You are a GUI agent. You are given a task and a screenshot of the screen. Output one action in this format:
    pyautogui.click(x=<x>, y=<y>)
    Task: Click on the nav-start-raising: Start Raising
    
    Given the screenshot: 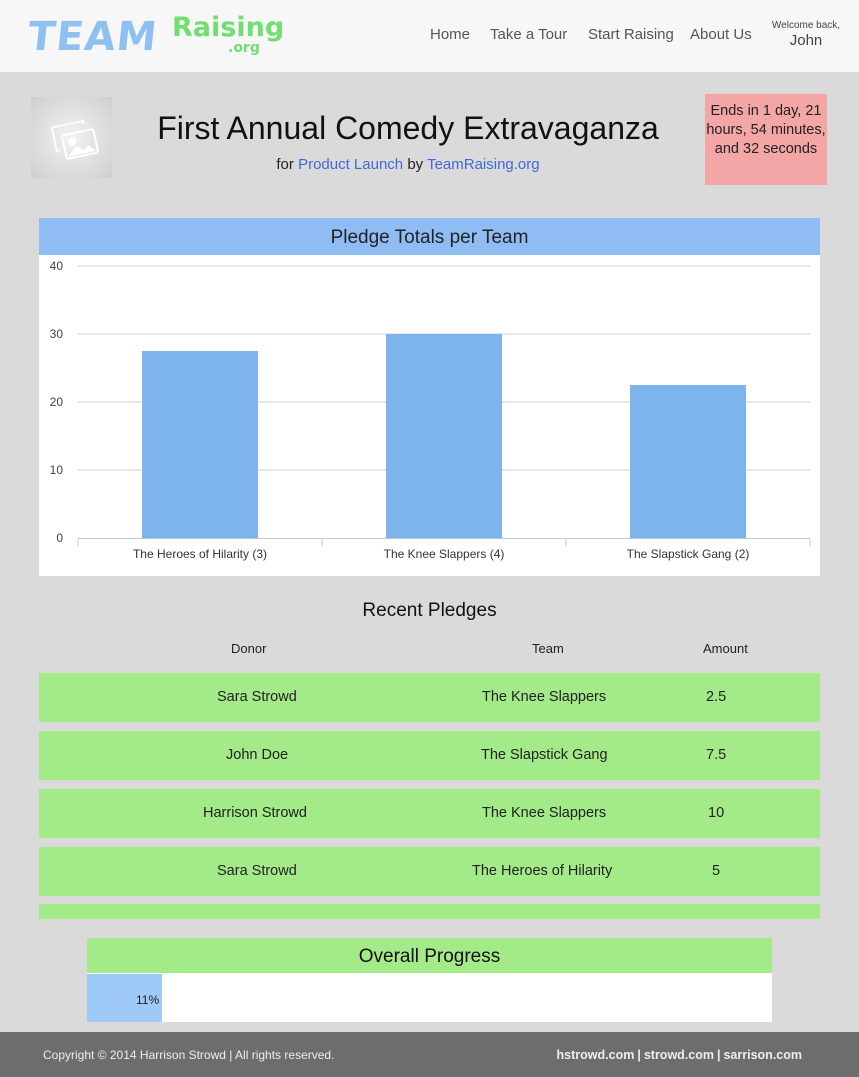 What is the action you would take?
    pyautogui.click(x=631, y=34)
    